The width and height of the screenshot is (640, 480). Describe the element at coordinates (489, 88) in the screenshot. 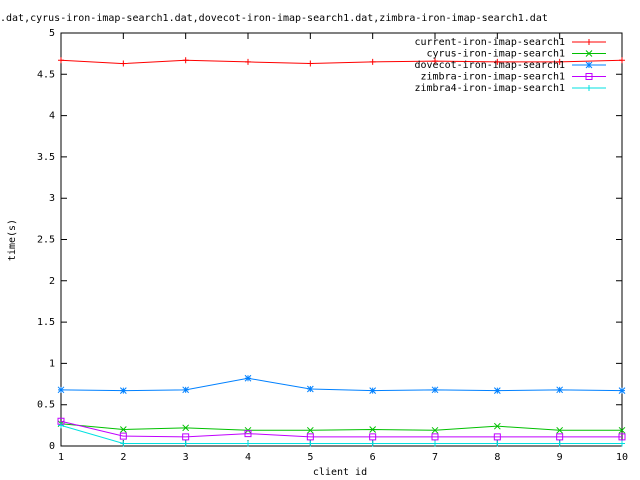

I see `legend-label: zimbra4-iron-imap-search1` at that location.